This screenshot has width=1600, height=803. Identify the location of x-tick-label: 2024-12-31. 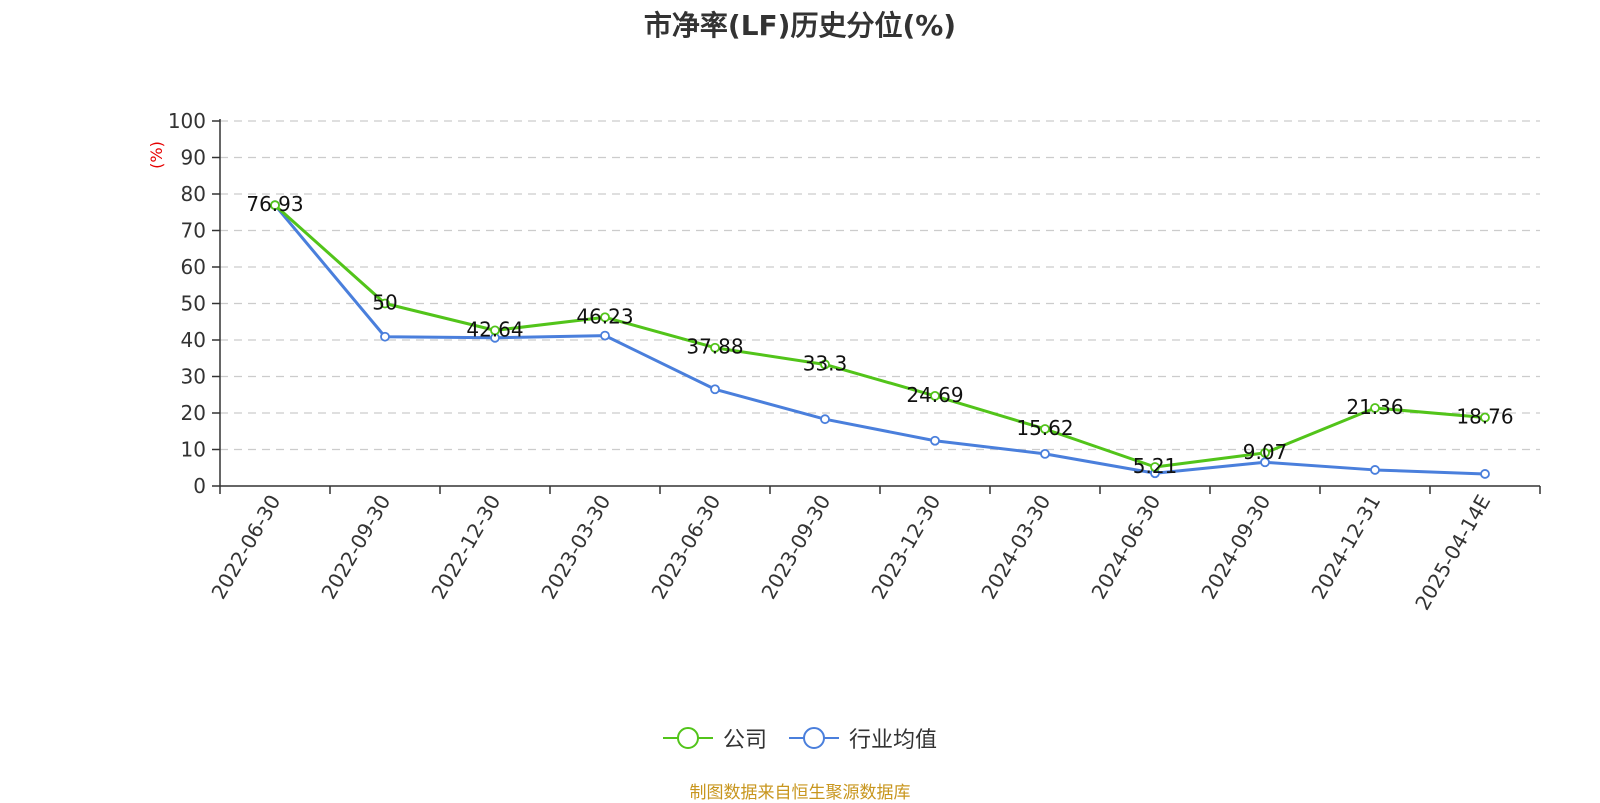
(1345, 547).